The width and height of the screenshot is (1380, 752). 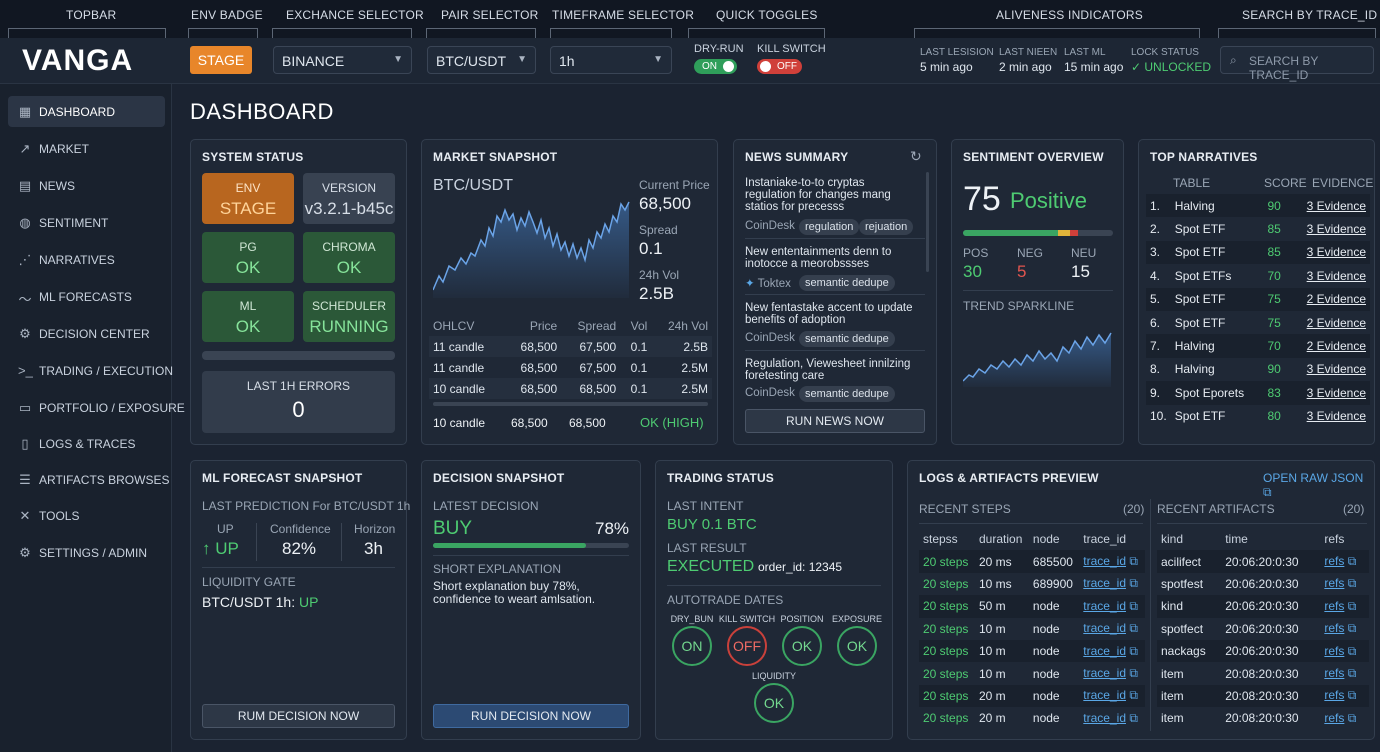 I want to click on narrative-row: 4. Spot ETFs 70 3 Evidence, so click(x=1258, y=275).